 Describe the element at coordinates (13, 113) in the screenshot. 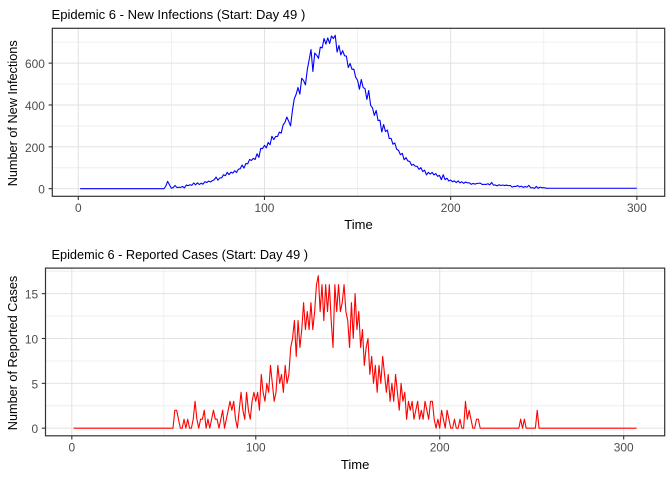

I see `svg-text: Number of New Infections` at that location.